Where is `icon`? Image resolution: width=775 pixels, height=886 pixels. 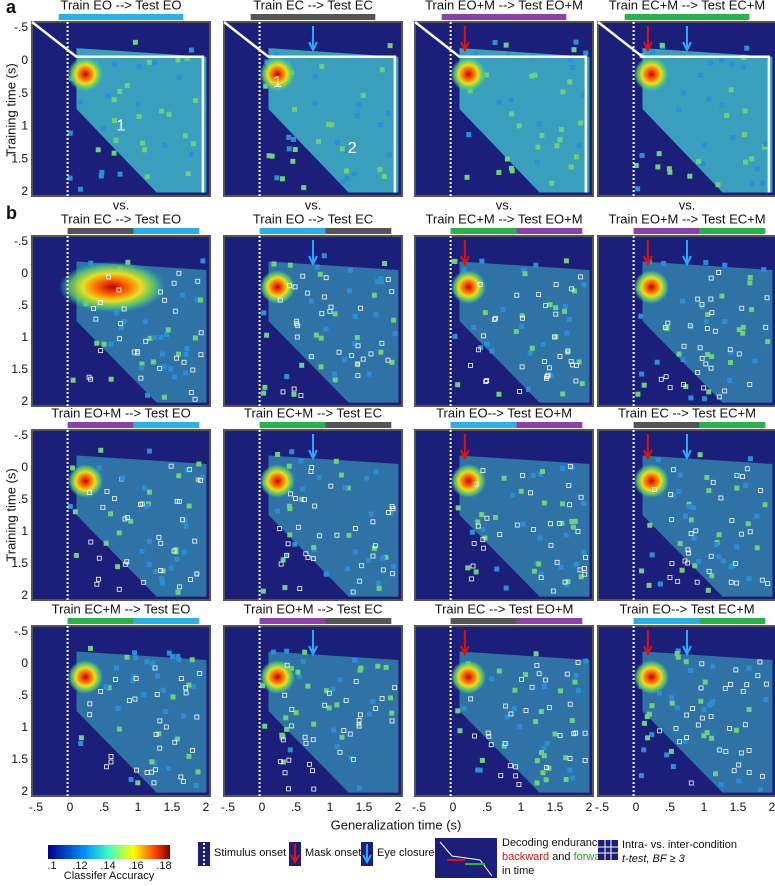
icon is located at coordinates (608, 850).